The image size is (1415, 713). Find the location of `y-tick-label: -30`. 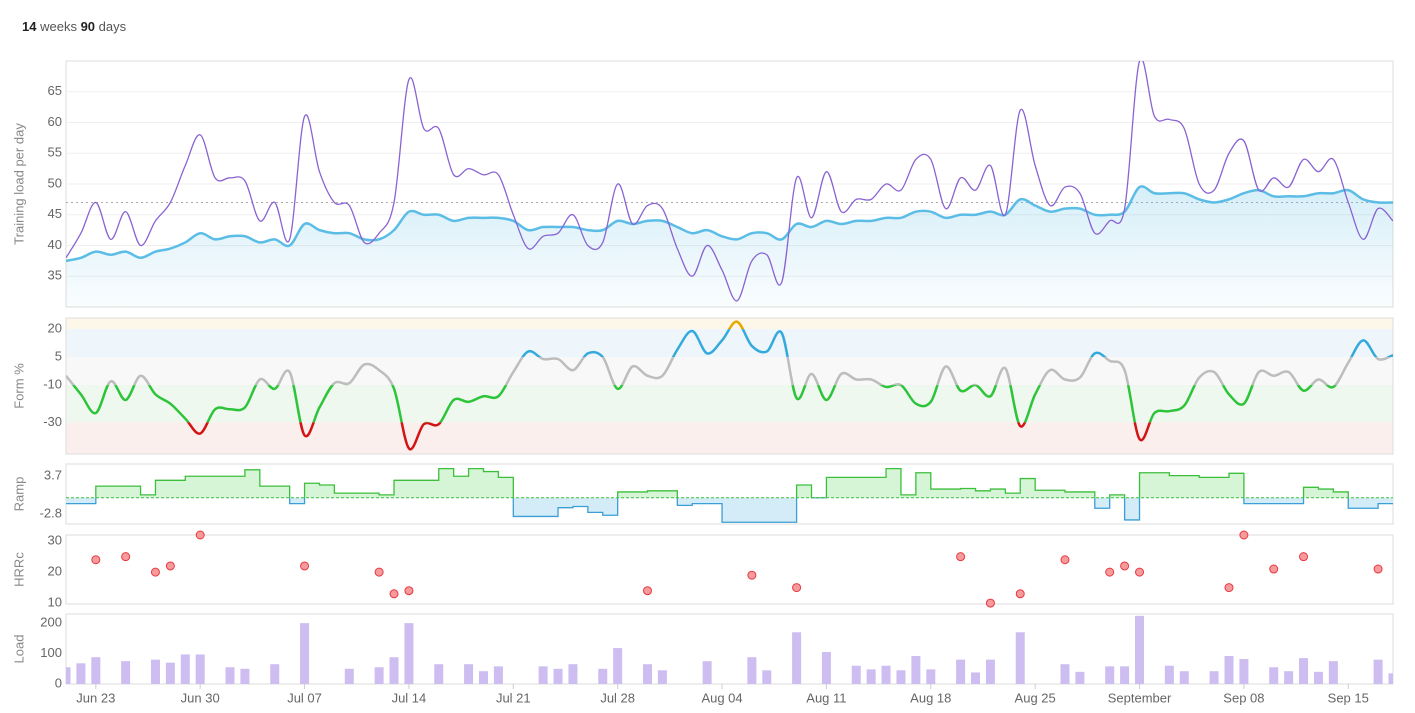

y-tick-label: -30 is located at coordinates (52, 421).